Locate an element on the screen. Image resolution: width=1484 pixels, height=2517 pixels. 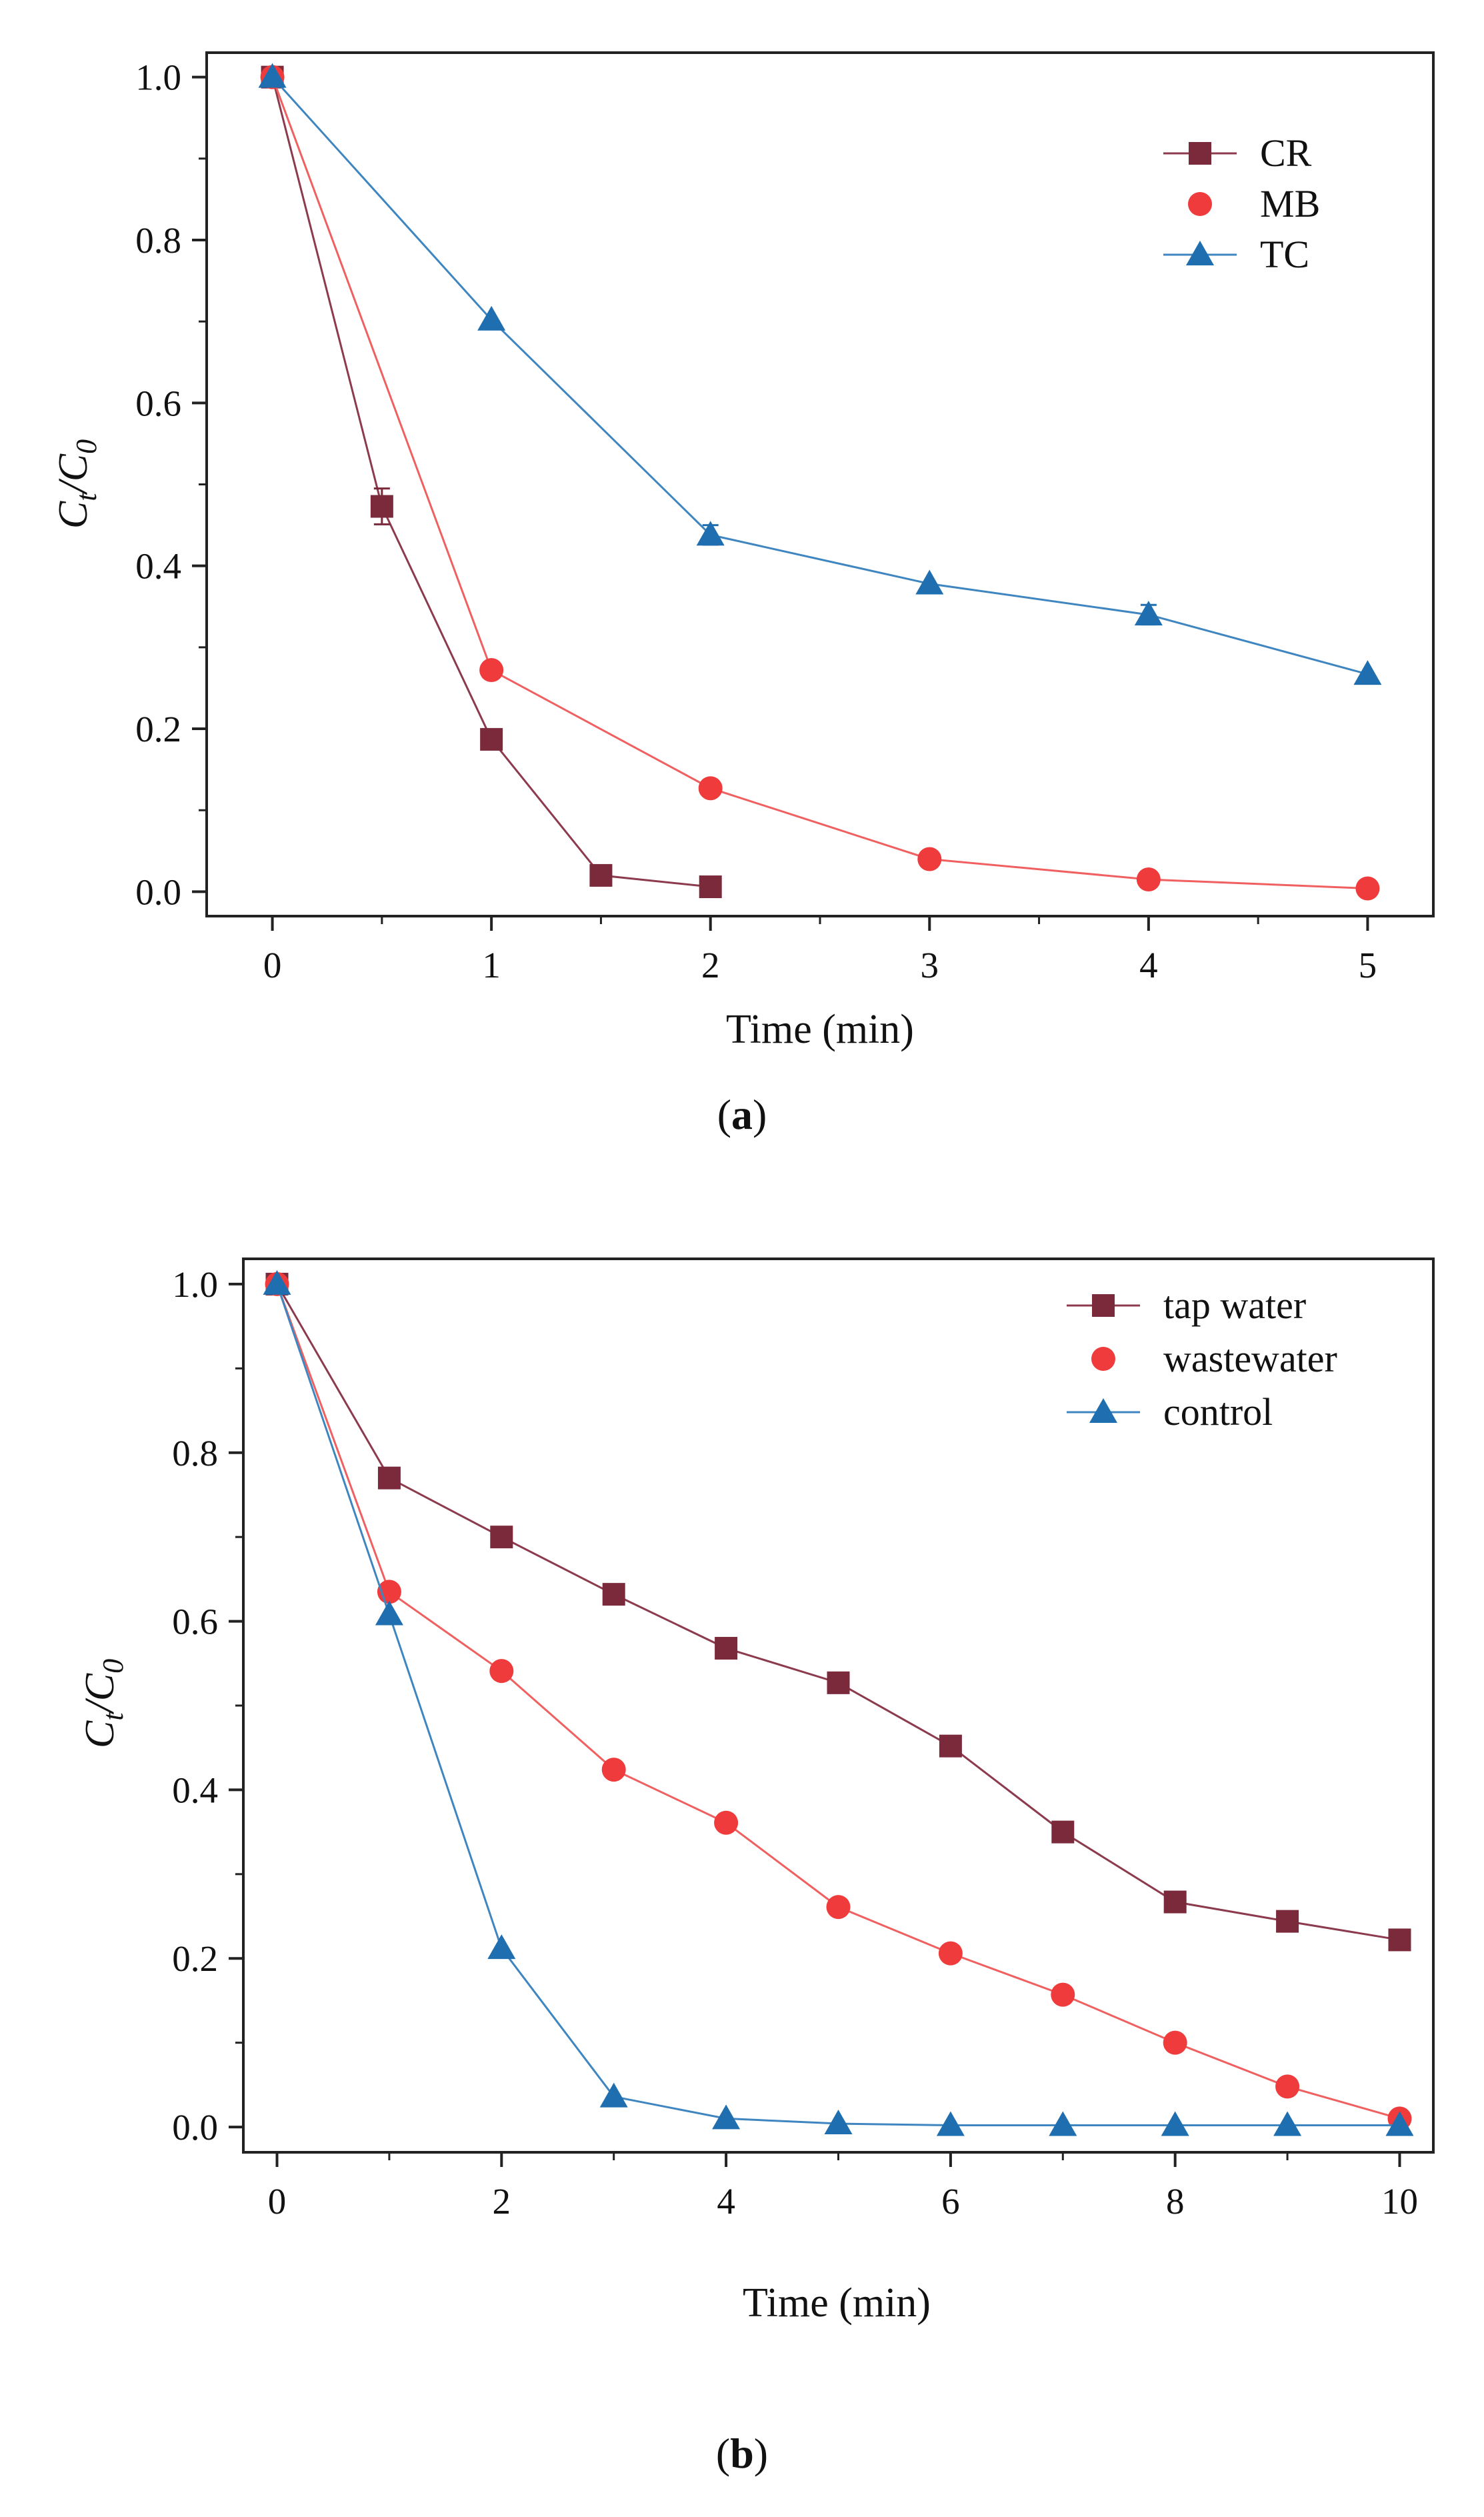
x-tick-label: 5 is located at coordinates (1368, 965).